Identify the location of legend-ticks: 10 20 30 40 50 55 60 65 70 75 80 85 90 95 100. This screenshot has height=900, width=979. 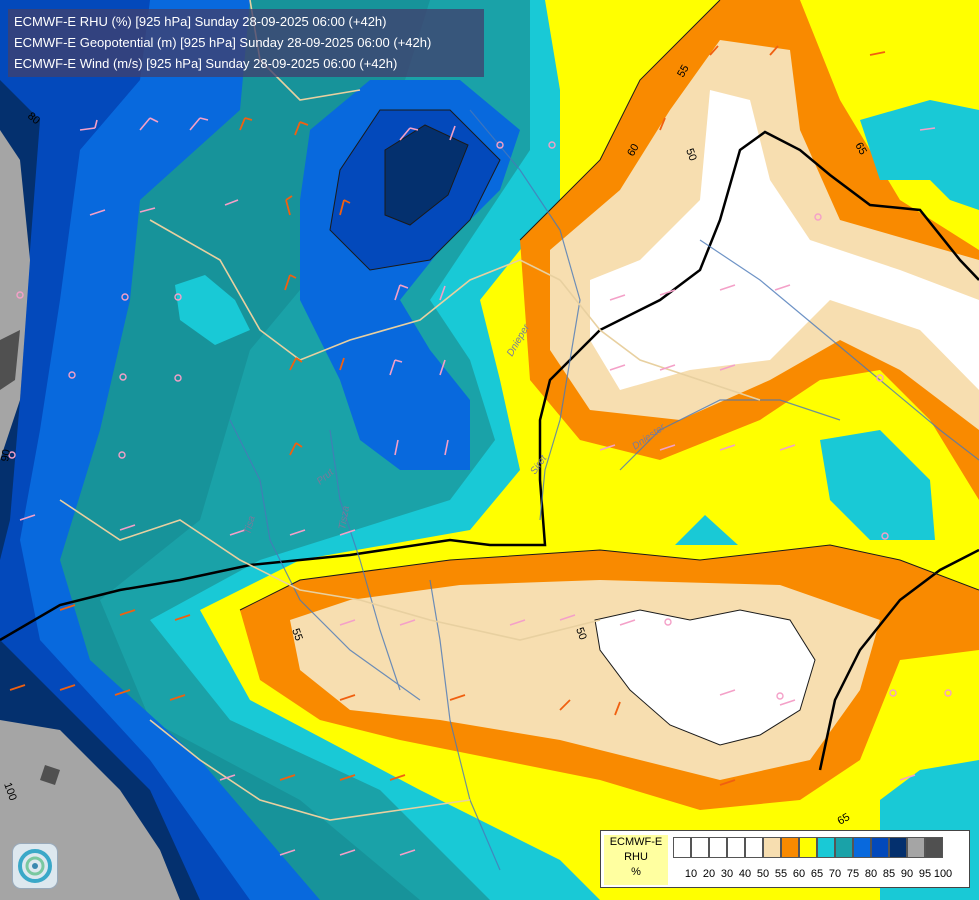
(823, 876).